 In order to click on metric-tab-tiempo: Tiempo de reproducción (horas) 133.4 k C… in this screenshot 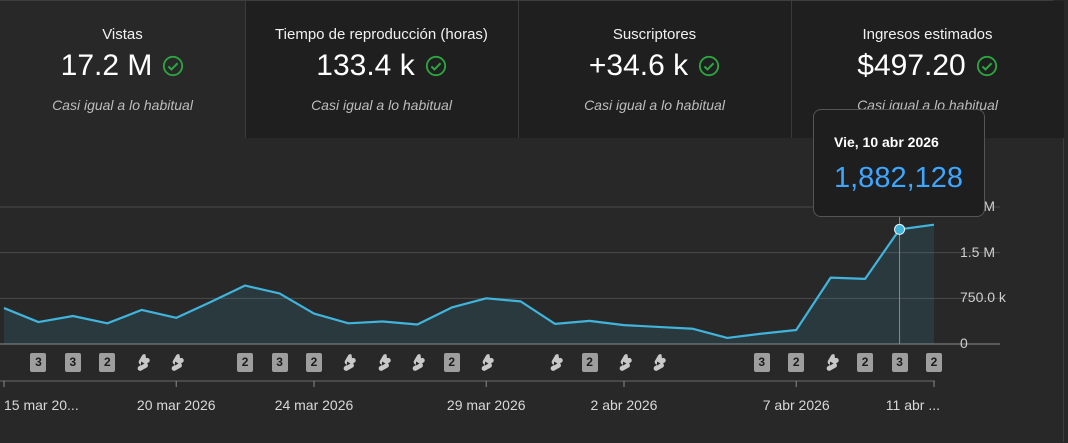, I will do `click(381, 69)`.